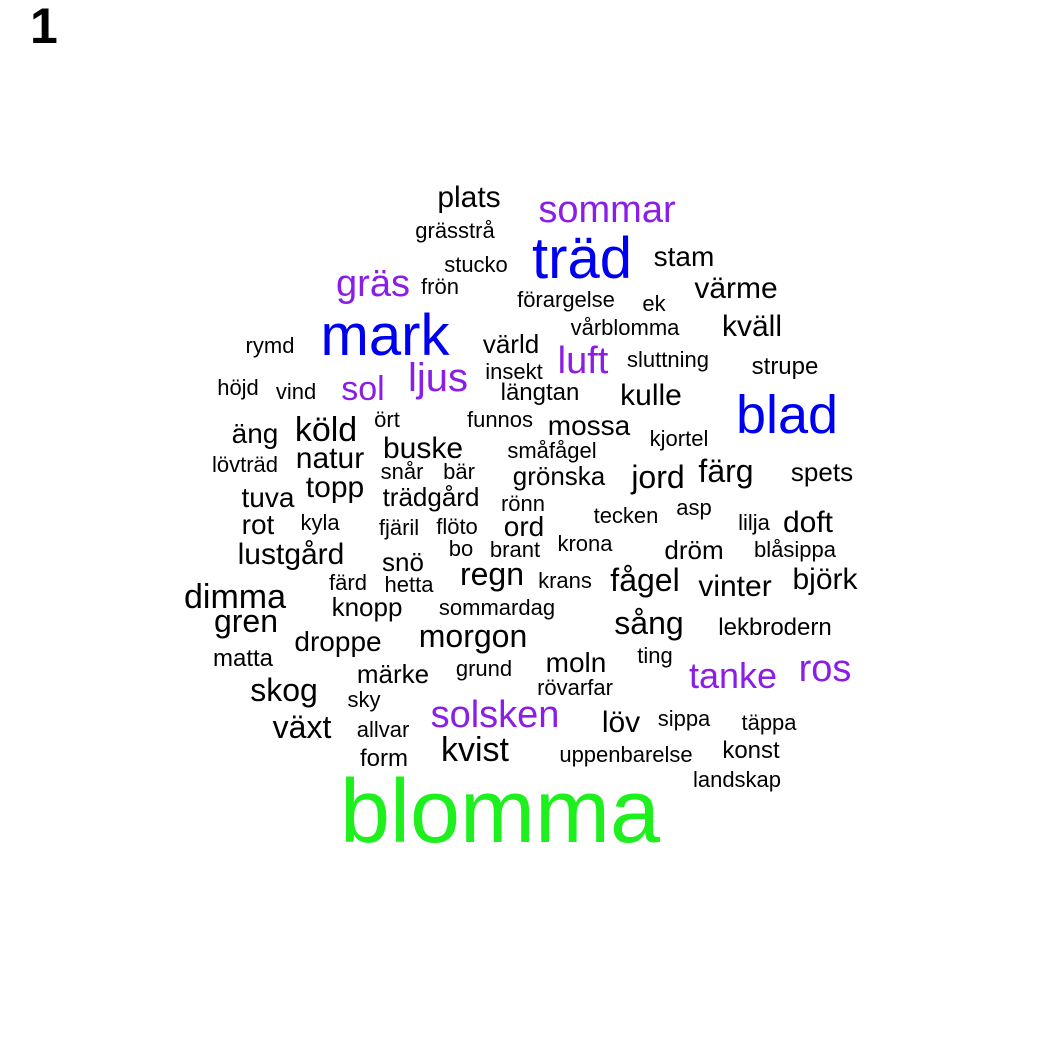  What do you see at coordinates (385, 335) in the screenshot?
I see `cloud-word: mark` at bounding box center [385, 335].